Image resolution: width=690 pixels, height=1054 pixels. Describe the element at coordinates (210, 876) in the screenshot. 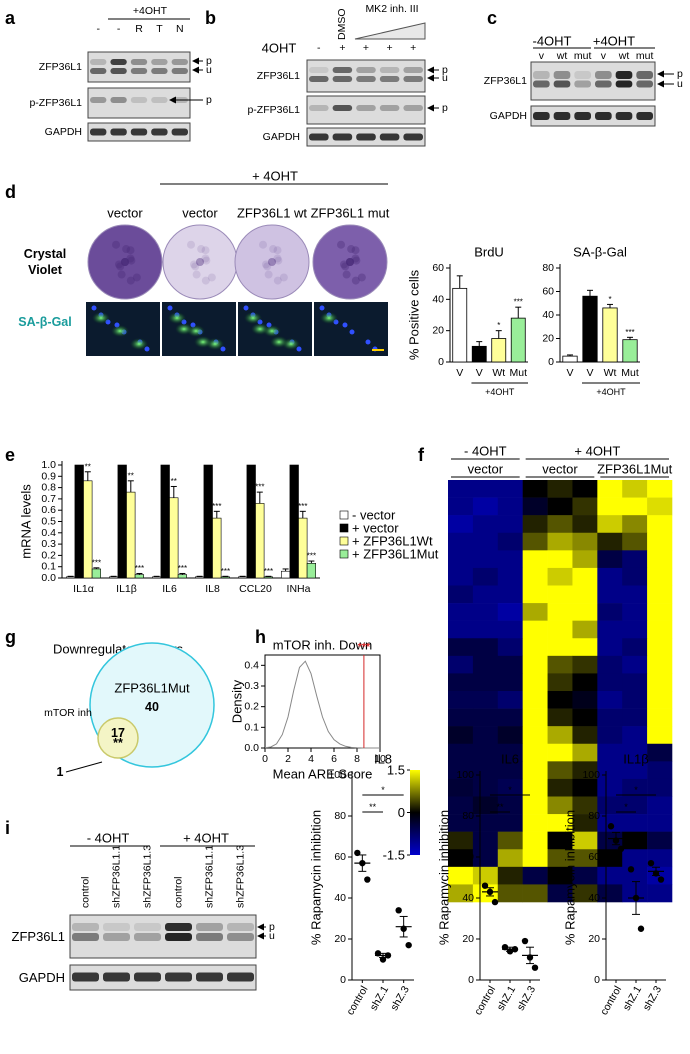

I see `lane-label: shZFP36L1.1` at that location.